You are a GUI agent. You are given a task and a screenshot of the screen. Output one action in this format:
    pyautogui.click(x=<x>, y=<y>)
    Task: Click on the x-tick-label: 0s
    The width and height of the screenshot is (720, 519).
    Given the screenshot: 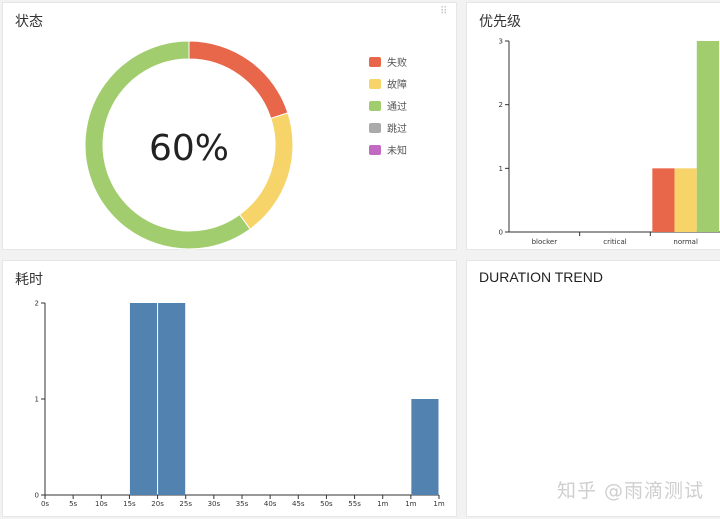 What is the action you would take?
    pyautogui.click(x=45, y=504)
    